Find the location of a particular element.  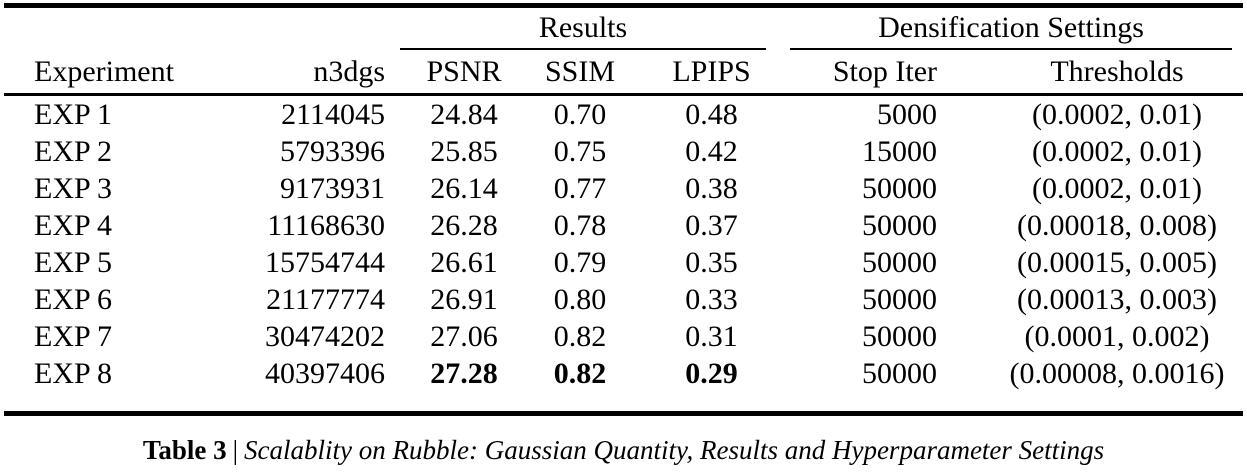

cell-ssim: 0.77 is located at coordinates (580, 188).